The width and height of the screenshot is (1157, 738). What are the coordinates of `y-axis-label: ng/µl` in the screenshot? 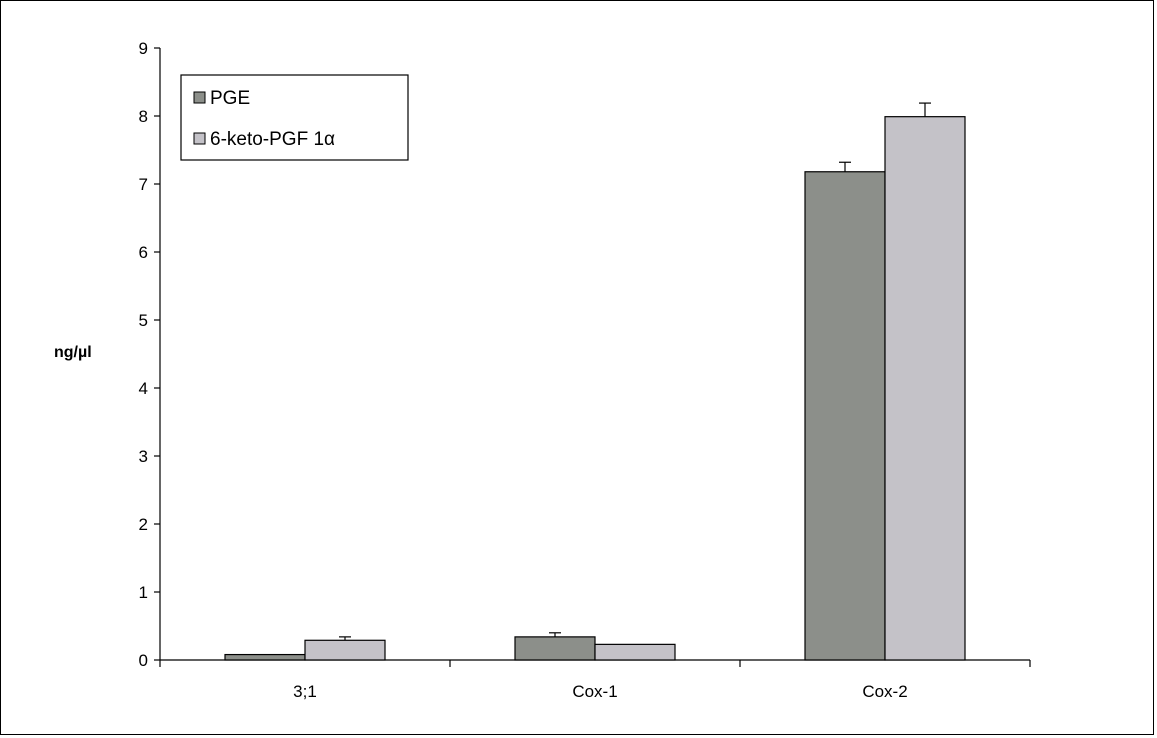 It's located at (73, 352).